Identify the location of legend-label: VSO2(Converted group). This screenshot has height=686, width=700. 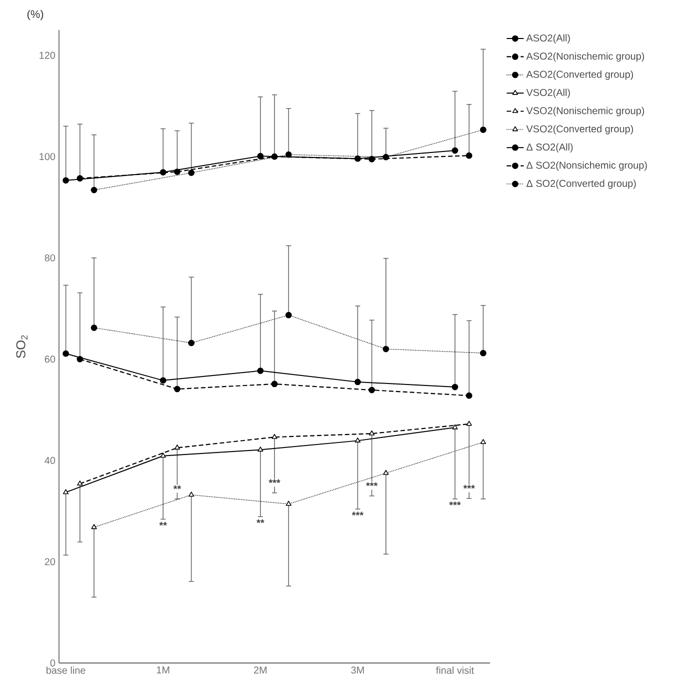
(580, 129).